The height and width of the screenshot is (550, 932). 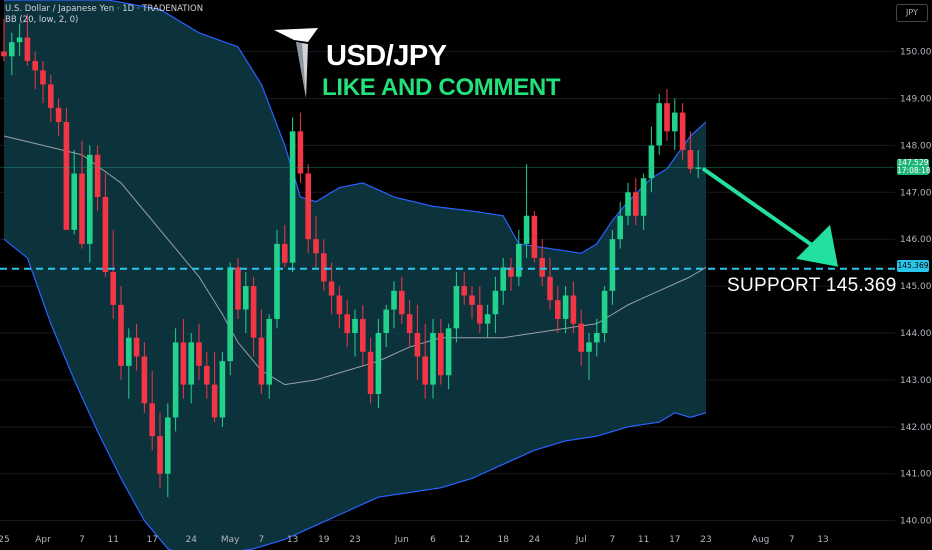 What do you see at coordinates (761, 540) in the screenshot?
I see `time-tick-21: Aug` at bounding box center [761, 540].